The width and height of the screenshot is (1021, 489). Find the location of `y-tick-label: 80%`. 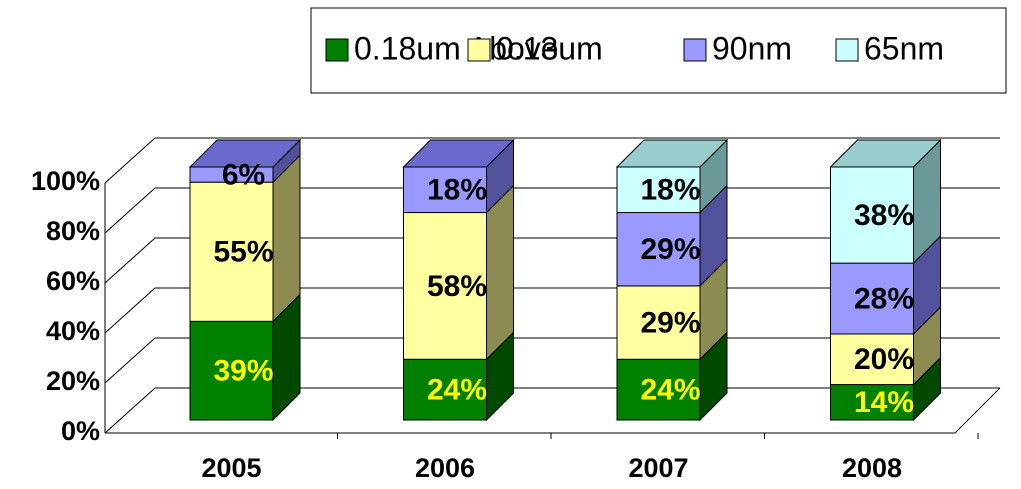

y-tick-label: 80% is located at coordinates (73, 231).